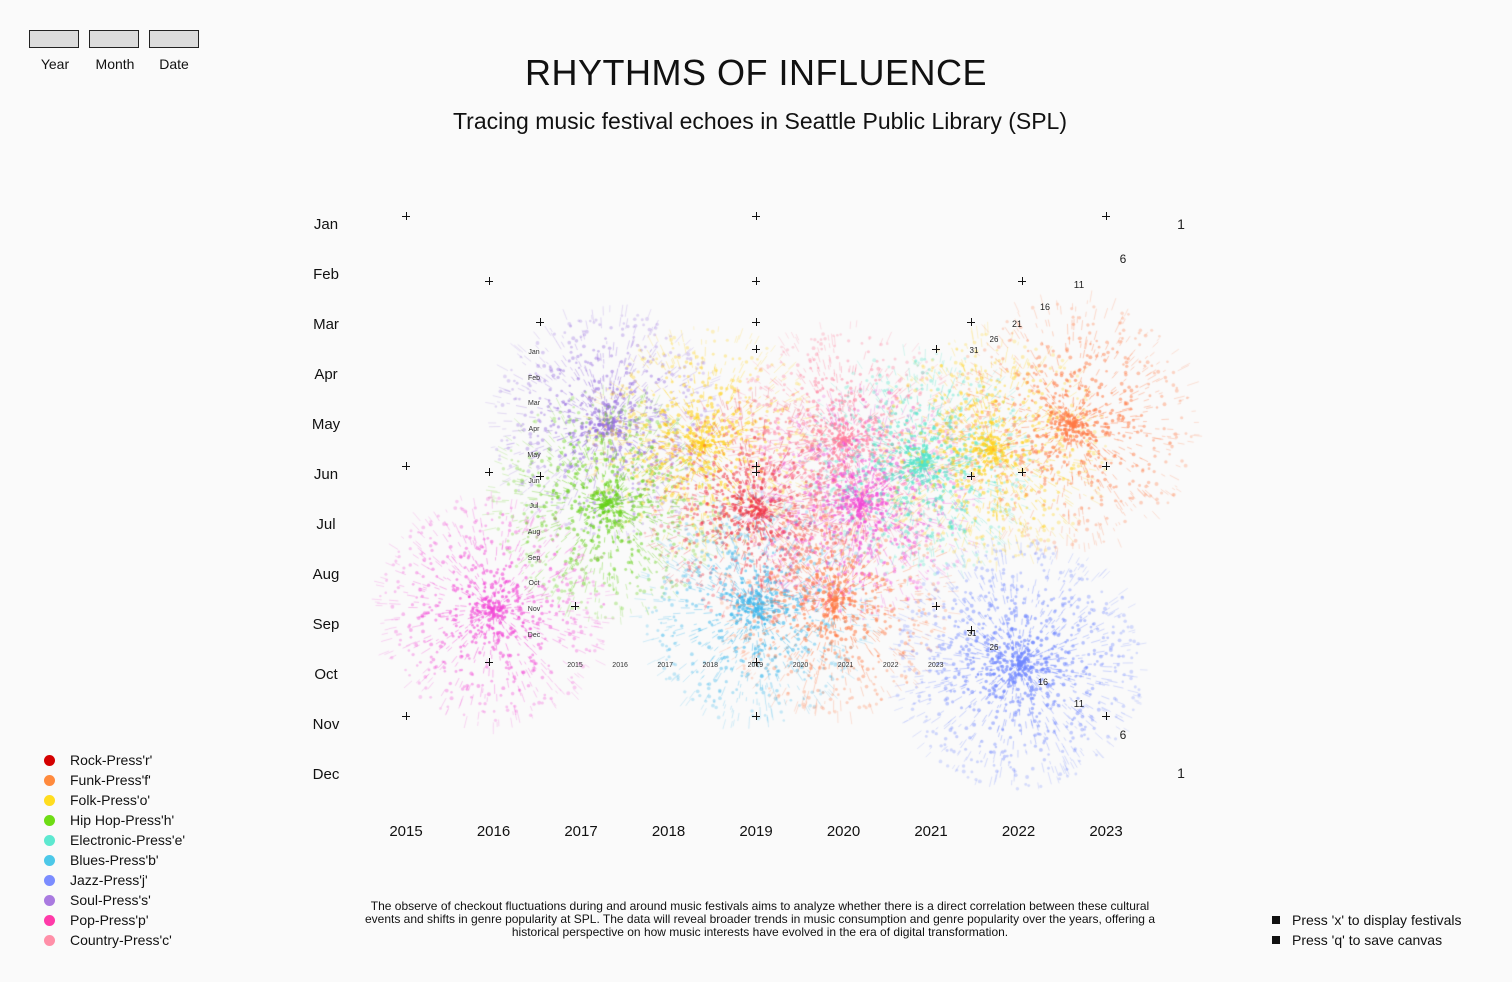 The image size is (1512, 982). I want to click on legend-item-jazz: Jazz-Press'j', so click(96, 880).